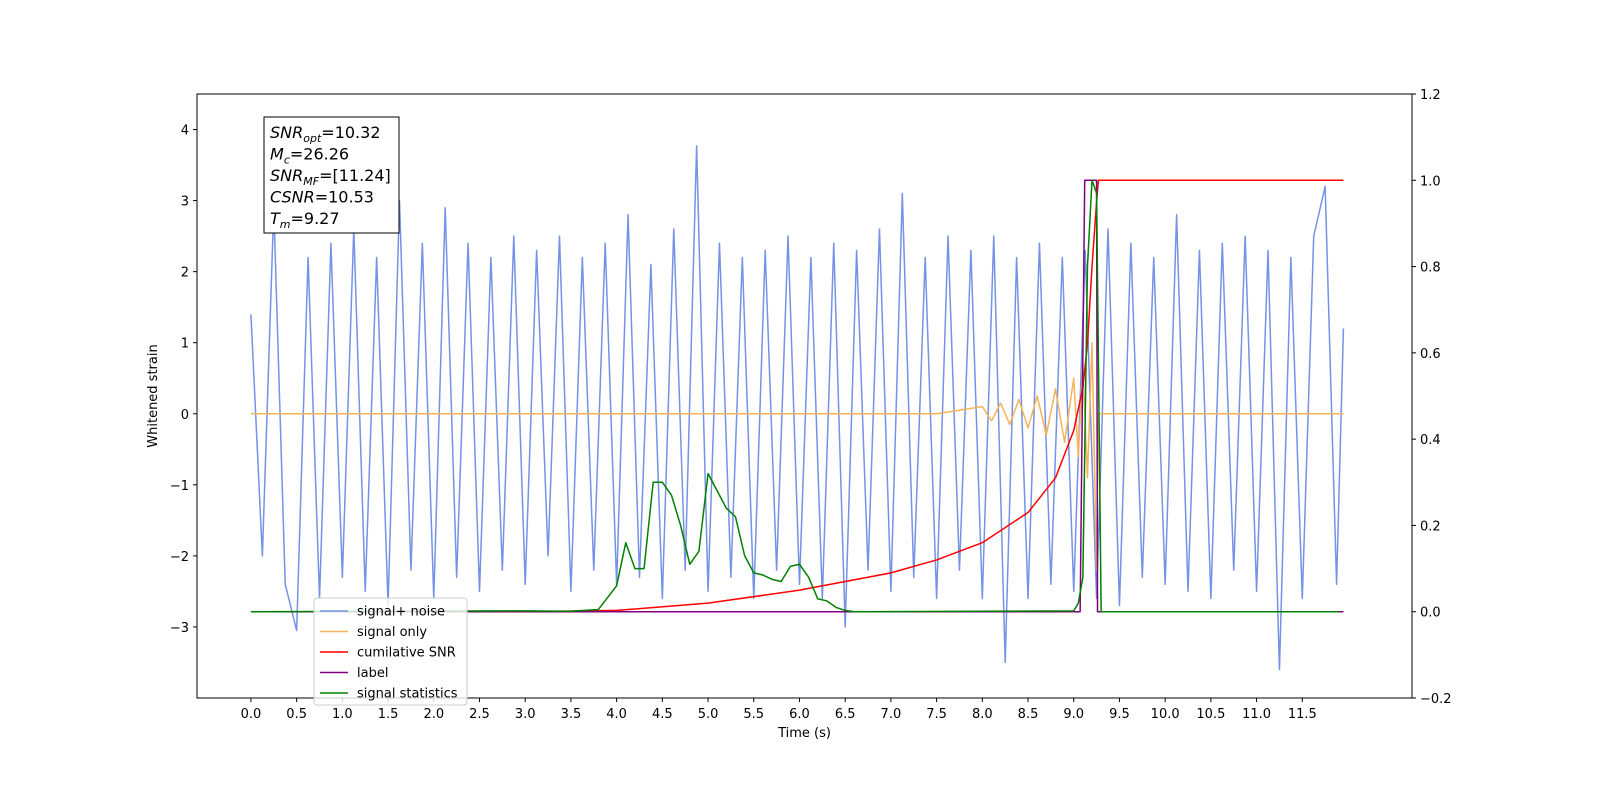 This screenshot has height=804, width=1600. What do you see at coordinates (277, 154) in the screenshot?
I see `annotation-symbol: M` at bounding box center [277, 154].